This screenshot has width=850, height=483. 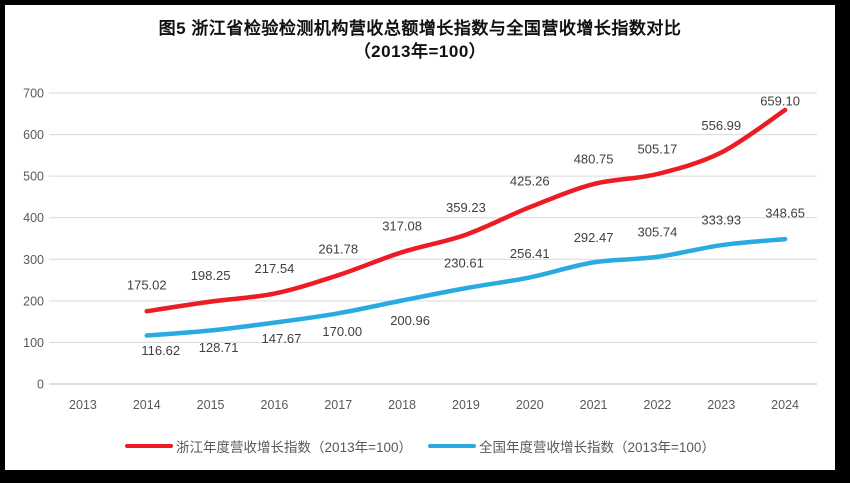 I want to click on legend-label-national: 全国年度营收增长指数（2013年=100）, so click(x=597, y=447).